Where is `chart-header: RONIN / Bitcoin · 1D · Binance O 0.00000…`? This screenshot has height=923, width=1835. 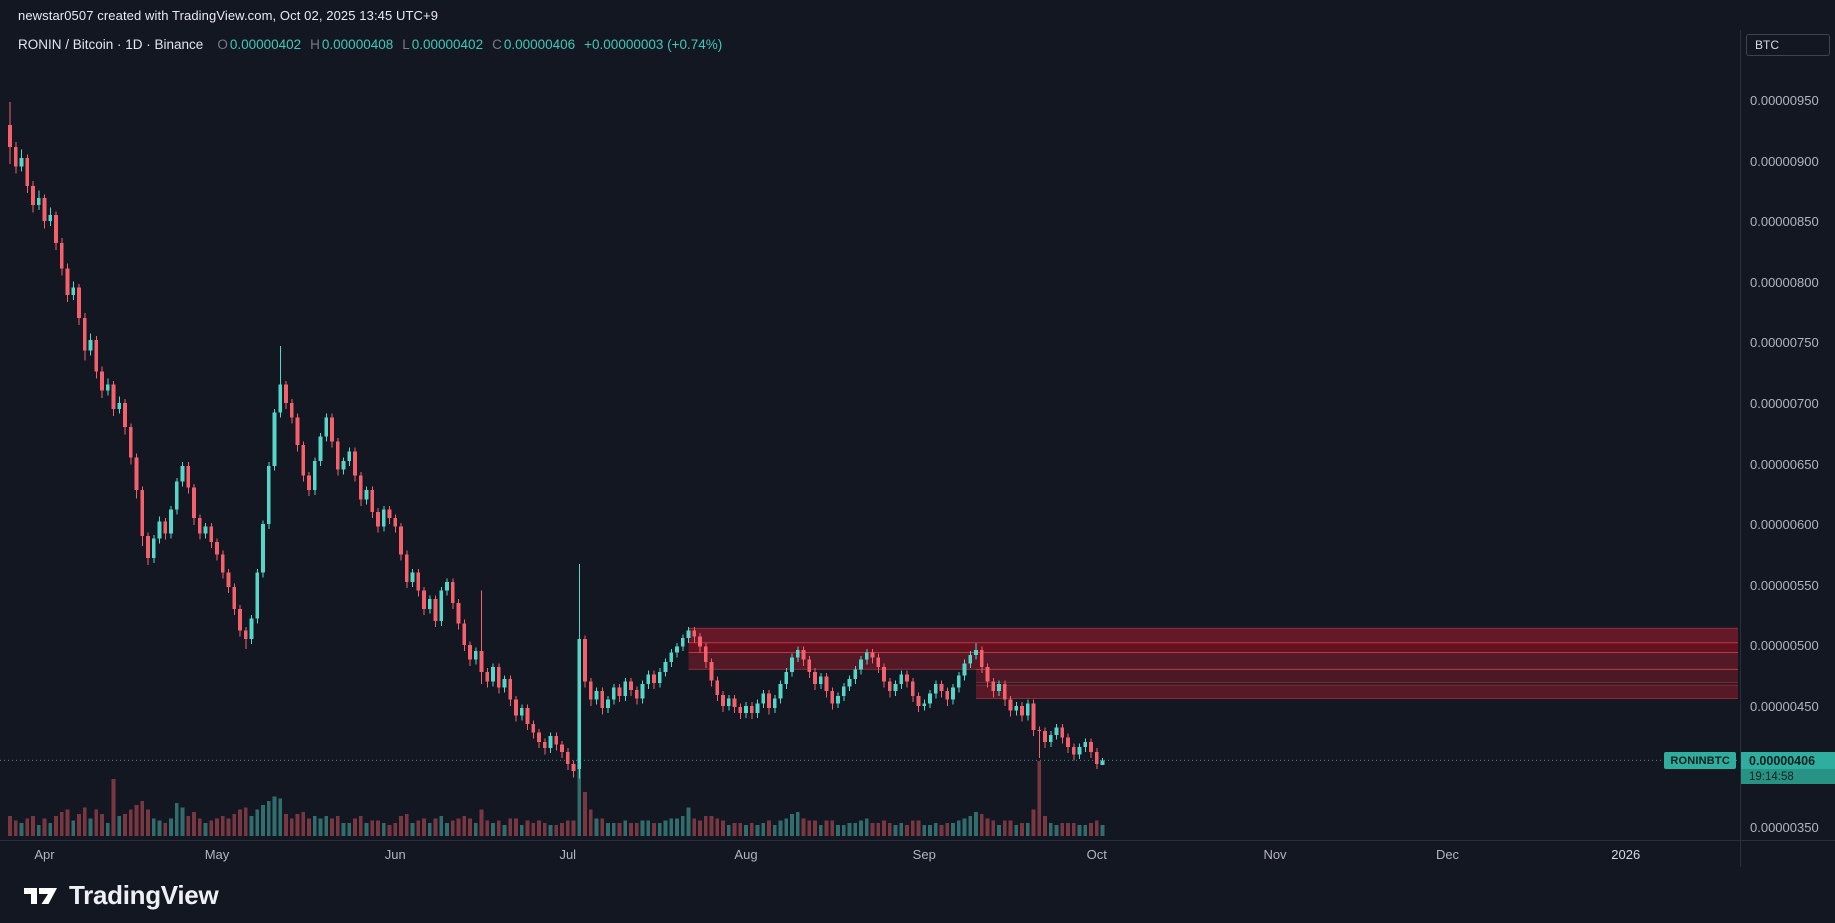 chart-header: RONIN / Bitcoin · 1D · Binance O 0.00000… is located at coordinates (370, 44).